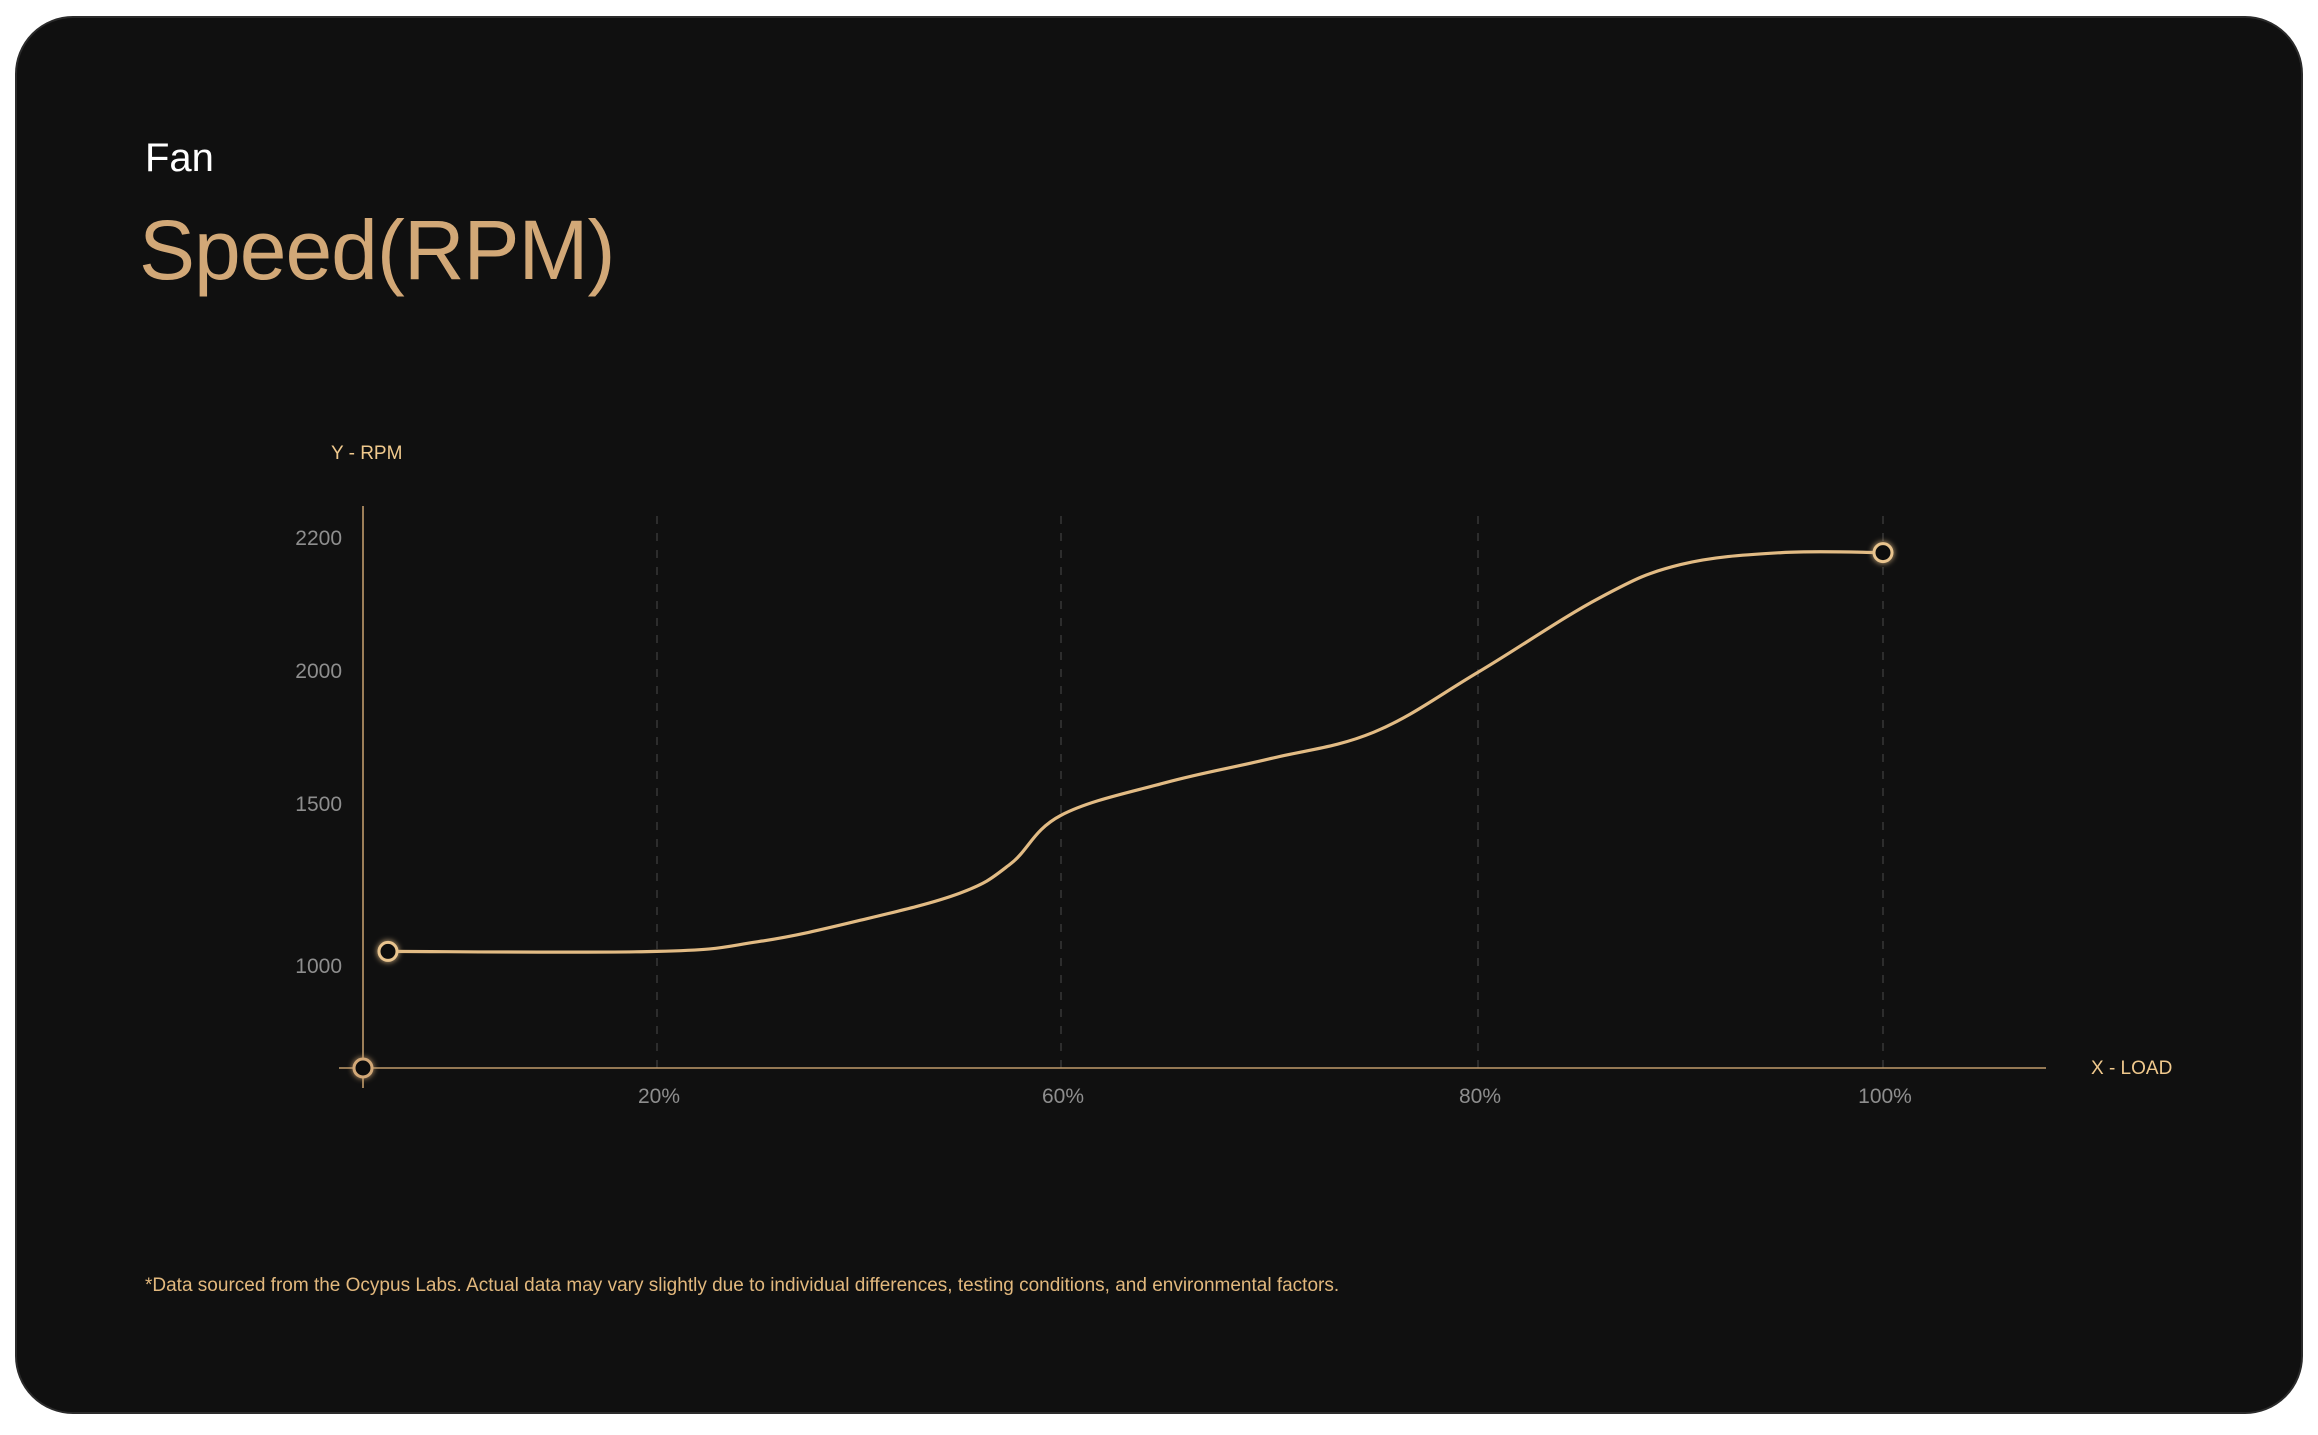 This screenshot has height=1435, width=2318. Describe the element at coordinates (377, 250) in the screenshot. I see `card-title: Speed(RPM)` at that location.